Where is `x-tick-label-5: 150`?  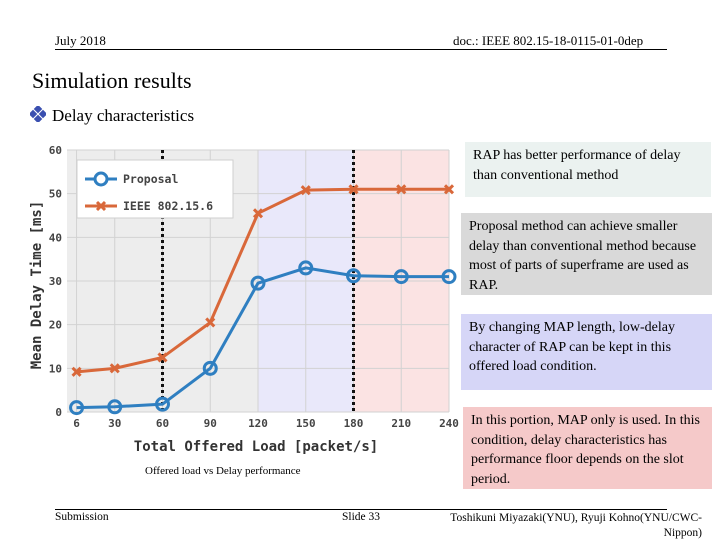 x-tick-label-5: 150 is located at coordinates (306, 423).